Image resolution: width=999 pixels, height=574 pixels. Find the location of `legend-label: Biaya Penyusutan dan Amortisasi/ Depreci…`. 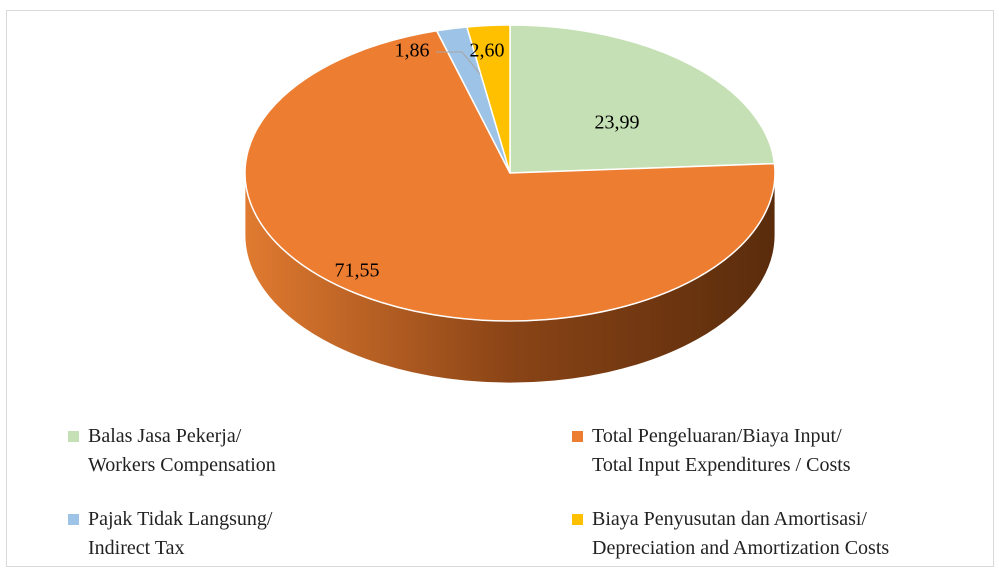

legend-label: Biaya Penyusutan dan Amortisasi/ Depreci… is located at coordinates (741, 533).